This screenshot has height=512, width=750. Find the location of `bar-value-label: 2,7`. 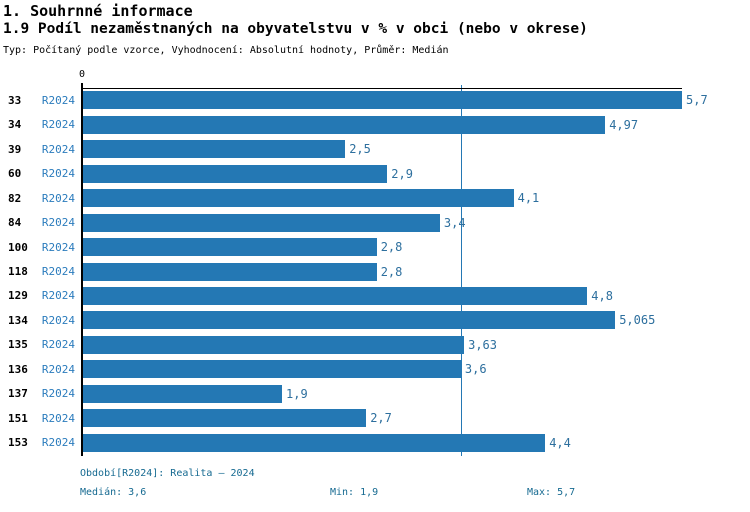

bar-value-label: 2,7 is located at coordinates (381, 418).